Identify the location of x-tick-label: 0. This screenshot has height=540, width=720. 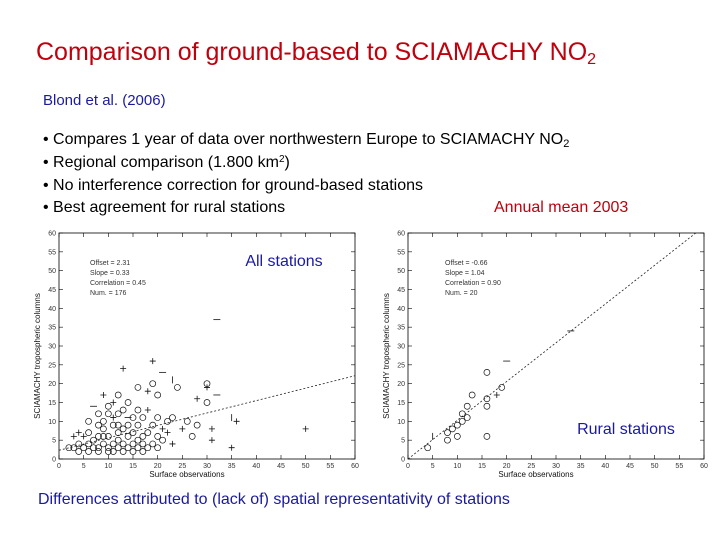
(408, 466).